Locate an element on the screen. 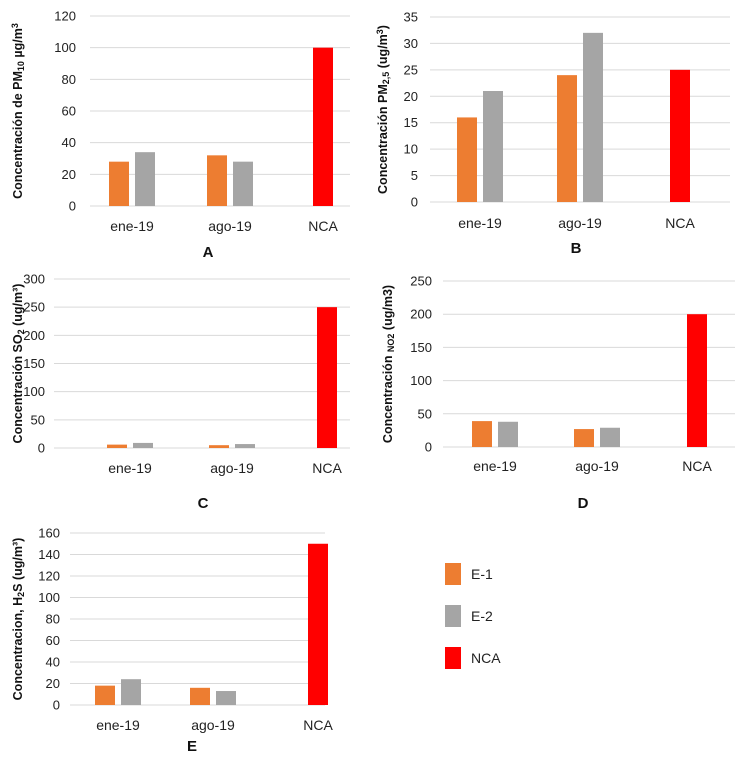 This screenshot has height=763, width=750. y-axis-title-part: 10 is located at coordinates (21, 66).